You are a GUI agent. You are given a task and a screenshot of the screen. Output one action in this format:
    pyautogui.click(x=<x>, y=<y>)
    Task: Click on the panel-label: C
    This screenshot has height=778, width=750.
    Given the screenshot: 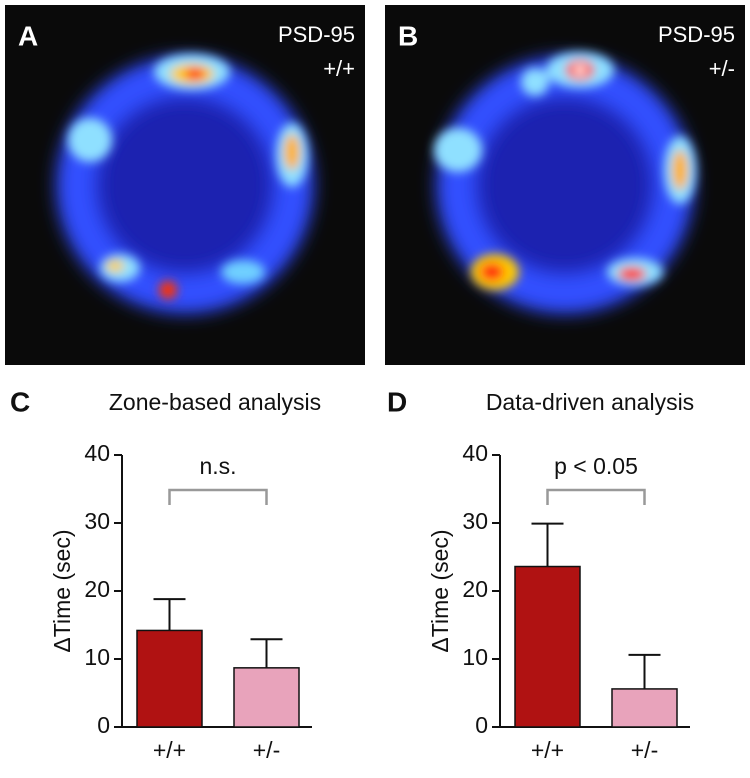 What is the action you would take?
    pyautogui.click(x=20, y=401)
    